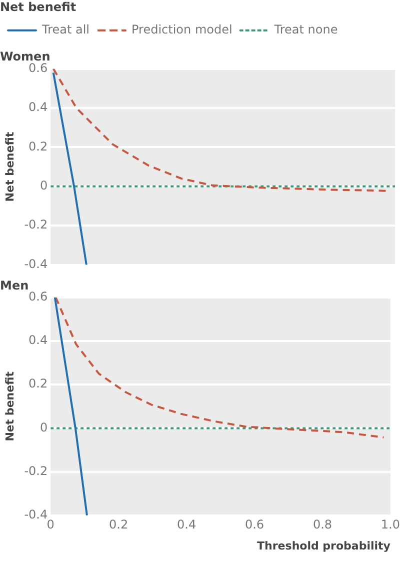  Describe the element at coordinates (38, 297) in the screenshot. I see `y-tick-label: 0.6` at that location.